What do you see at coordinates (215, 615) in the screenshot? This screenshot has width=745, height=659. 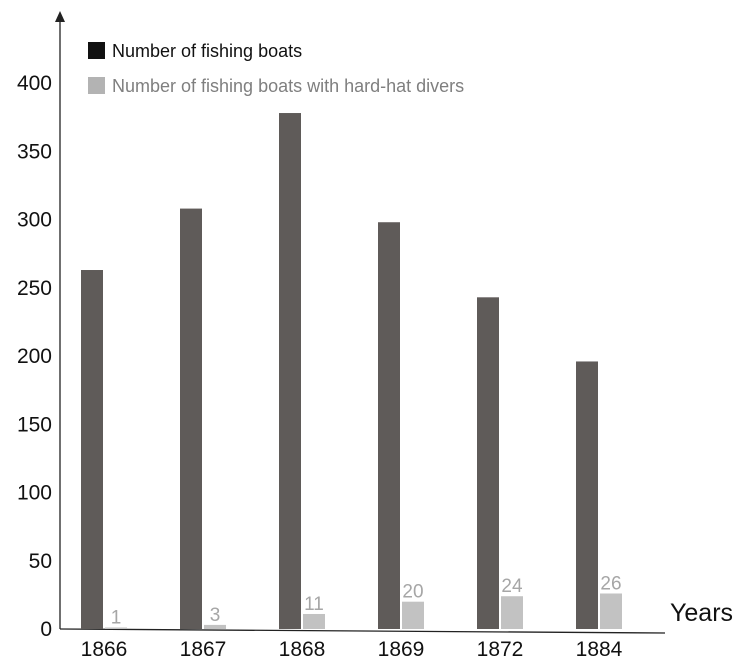 I see `data-label-hard-hat-divers-1867: 3` at bounding box center [215, 615].